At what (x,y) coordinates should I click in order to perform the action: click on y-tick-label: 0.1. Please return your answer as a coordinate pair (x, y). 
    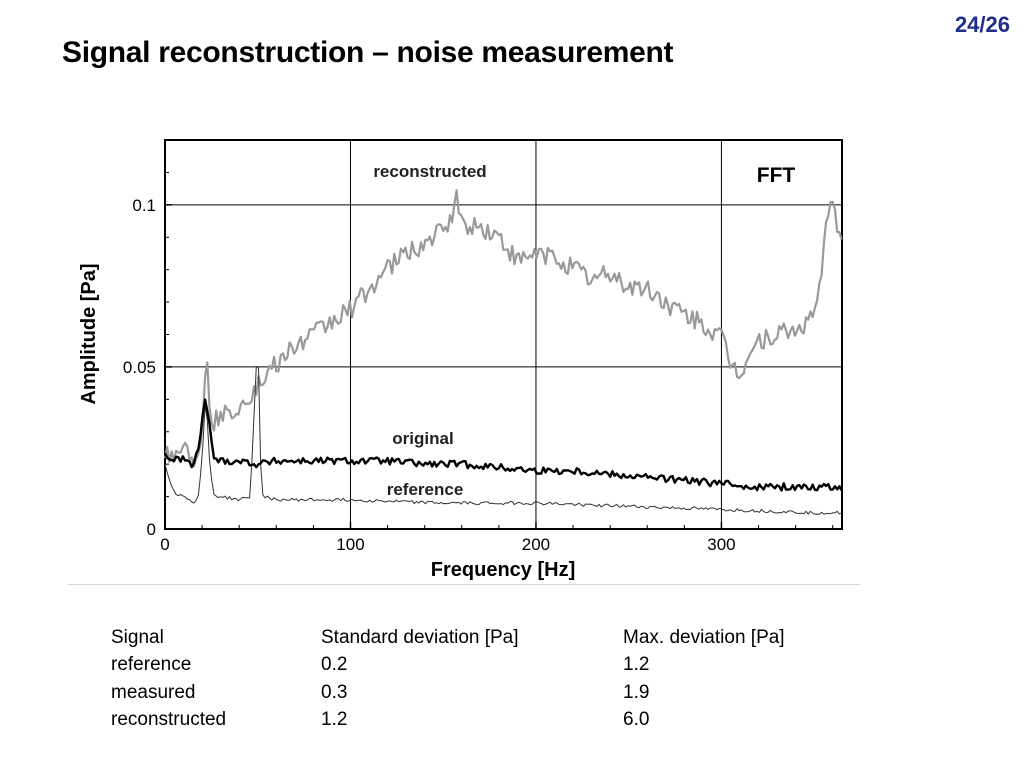
    Looking at the image, I should click on (144, 205).